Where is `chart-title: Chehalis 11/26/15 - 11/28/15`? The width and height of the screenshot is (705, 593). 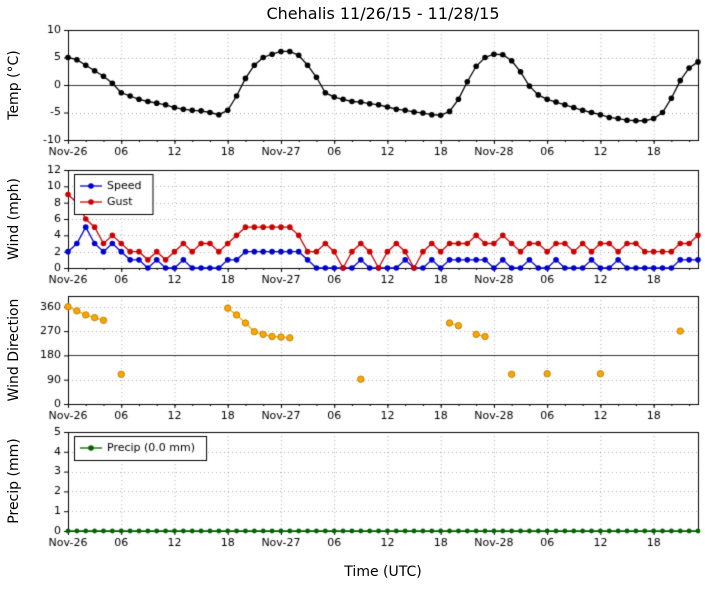
chart-title: Chehalis 11/26/15 - 11/28/15 is located at coordinates (383, 13).